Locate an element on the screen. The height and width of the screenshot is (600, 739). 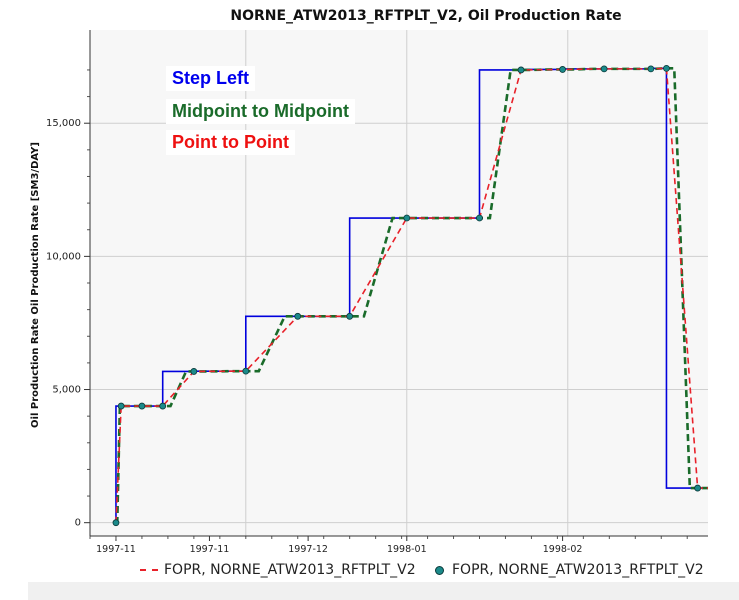
x-tick-label: 1997-12 is located at coordinates (308, 549).